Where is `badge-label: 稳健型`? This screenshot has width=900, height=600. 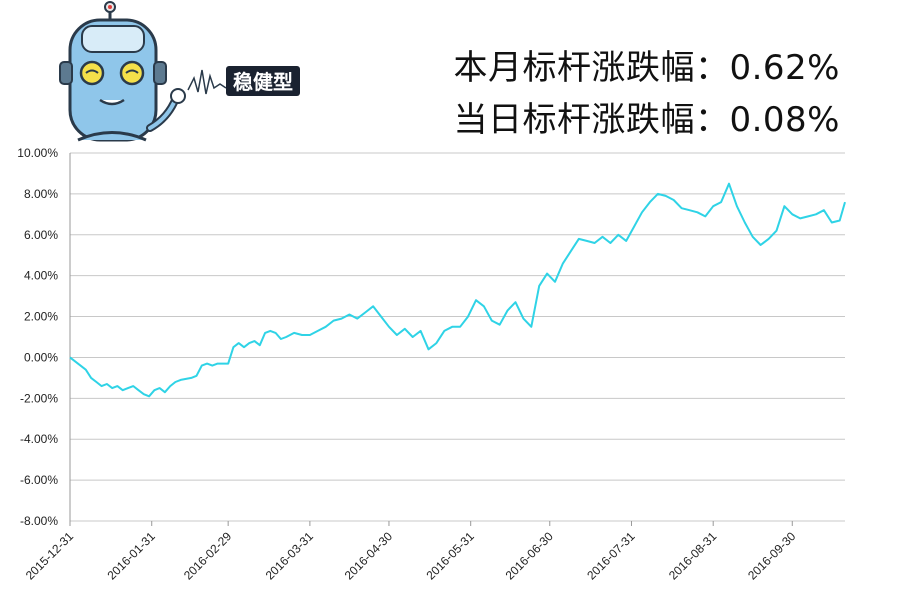 badge-label: 稳健型 is located at coordinates (263, 82).